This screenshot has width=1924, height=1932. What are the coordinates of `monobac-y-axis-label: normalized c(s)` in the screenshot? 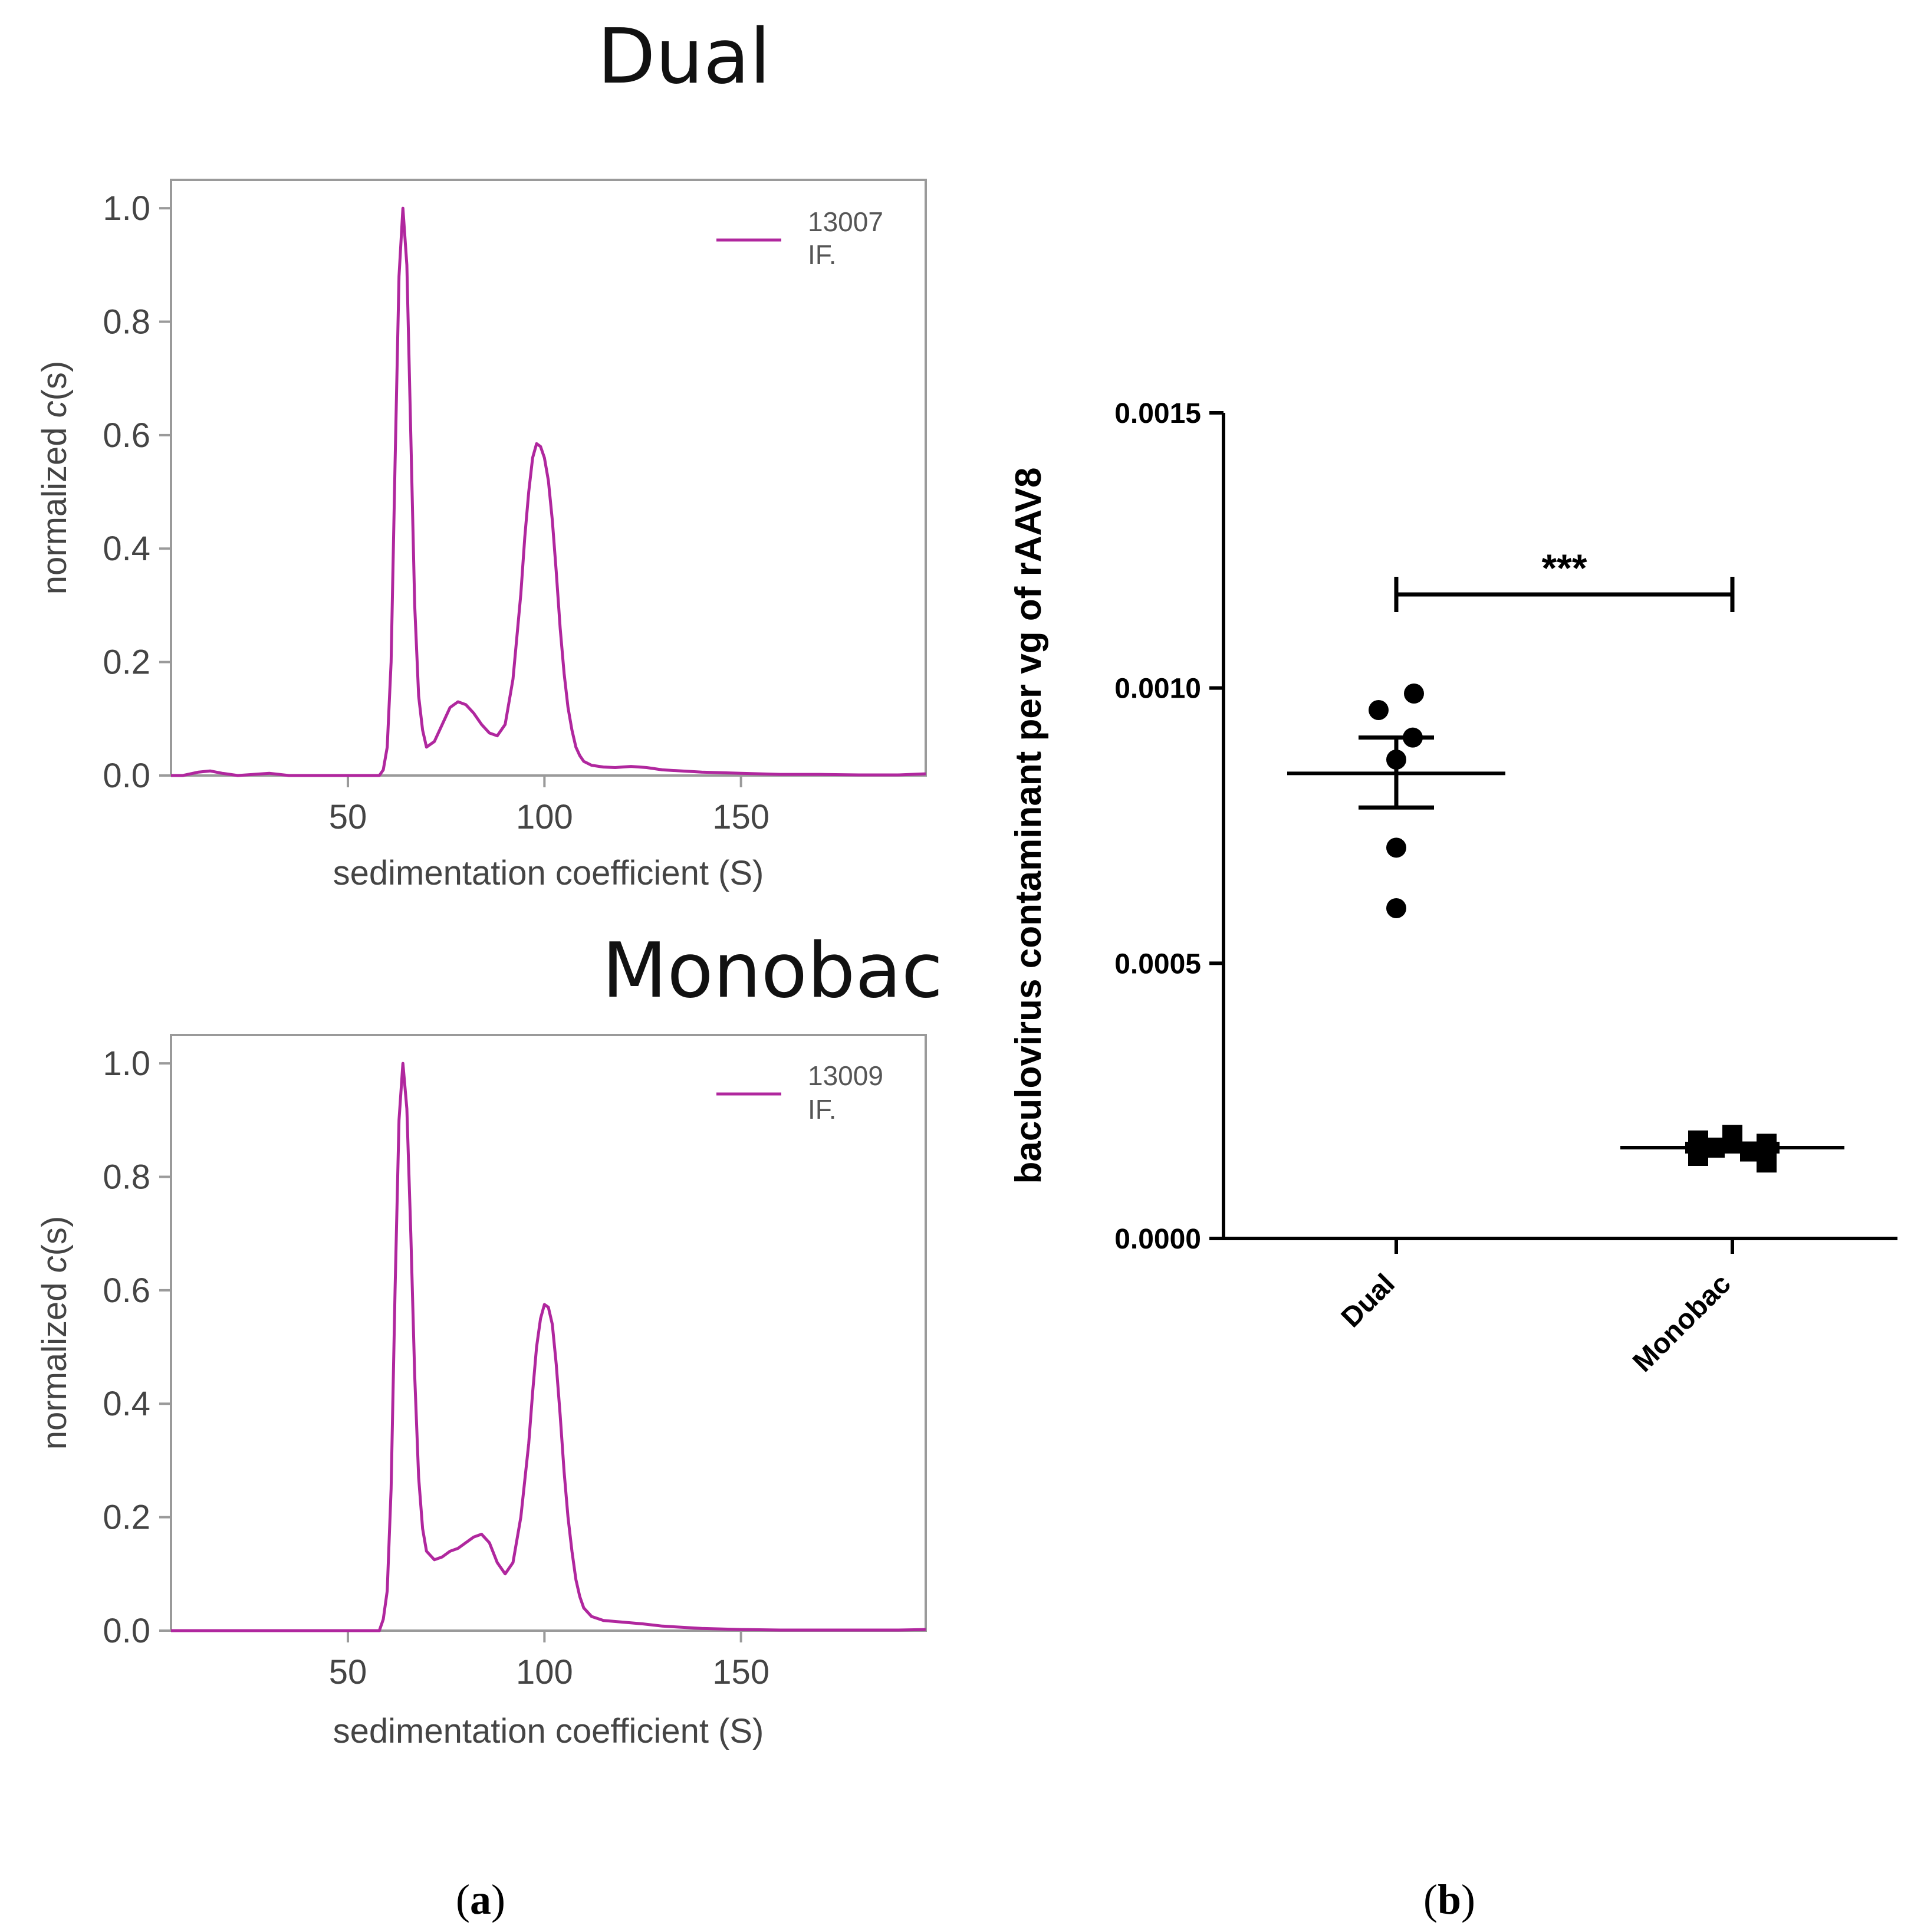 It's located at (55, 1333).